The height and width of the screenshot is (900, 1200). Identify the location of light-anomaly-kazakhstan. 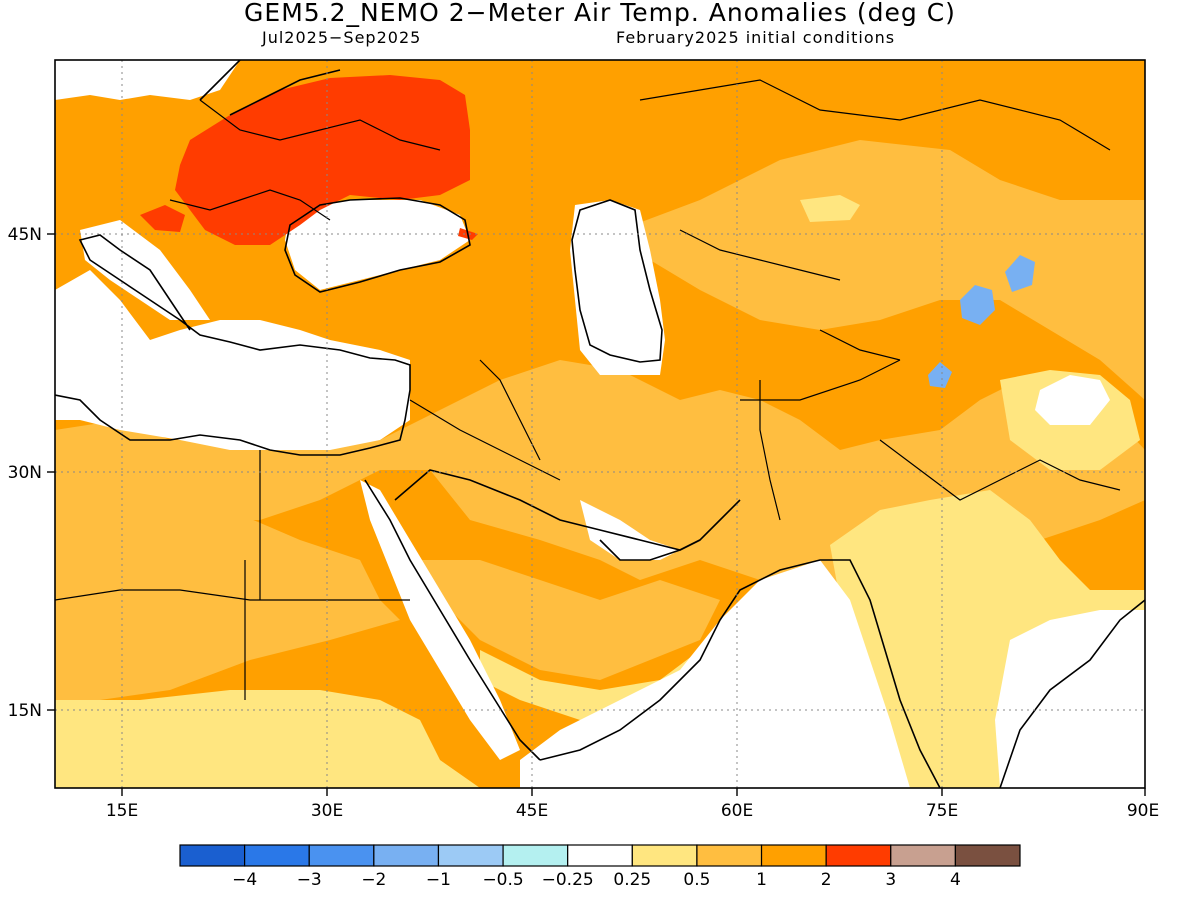
(830, 208).